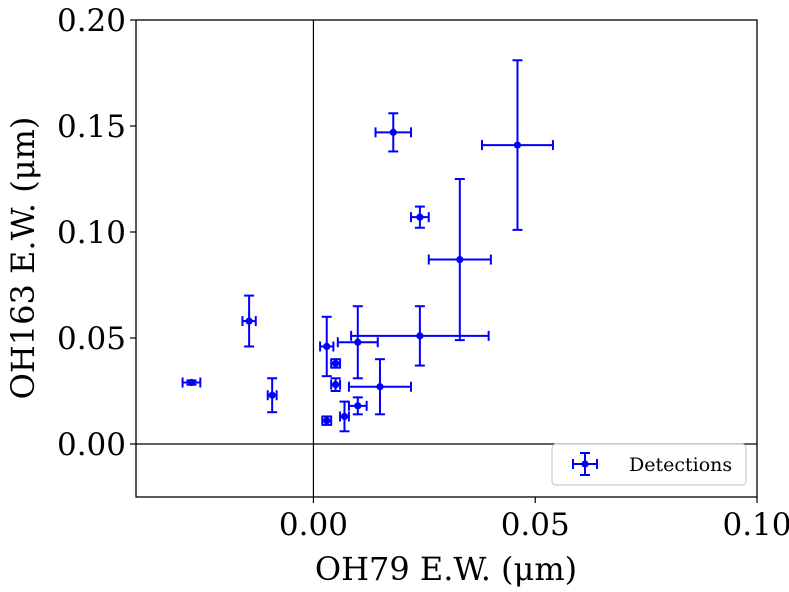 The width and height of the screenshot is (789, 592). I want to click on y-tick-label: 0.20, so click(91, 21).